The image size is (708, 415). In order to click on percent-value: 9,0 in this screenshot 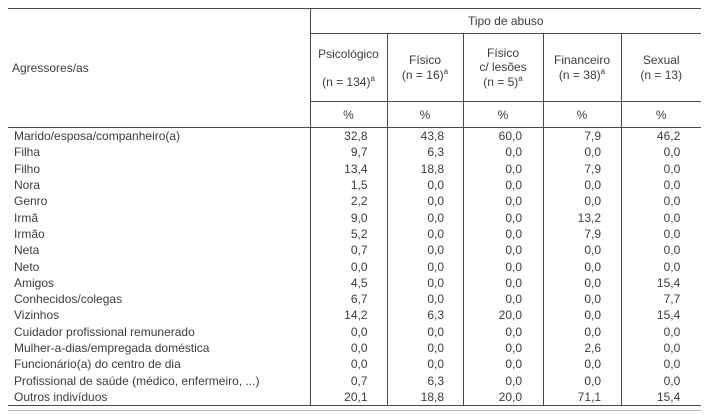, I will do `click(359, 217)`.